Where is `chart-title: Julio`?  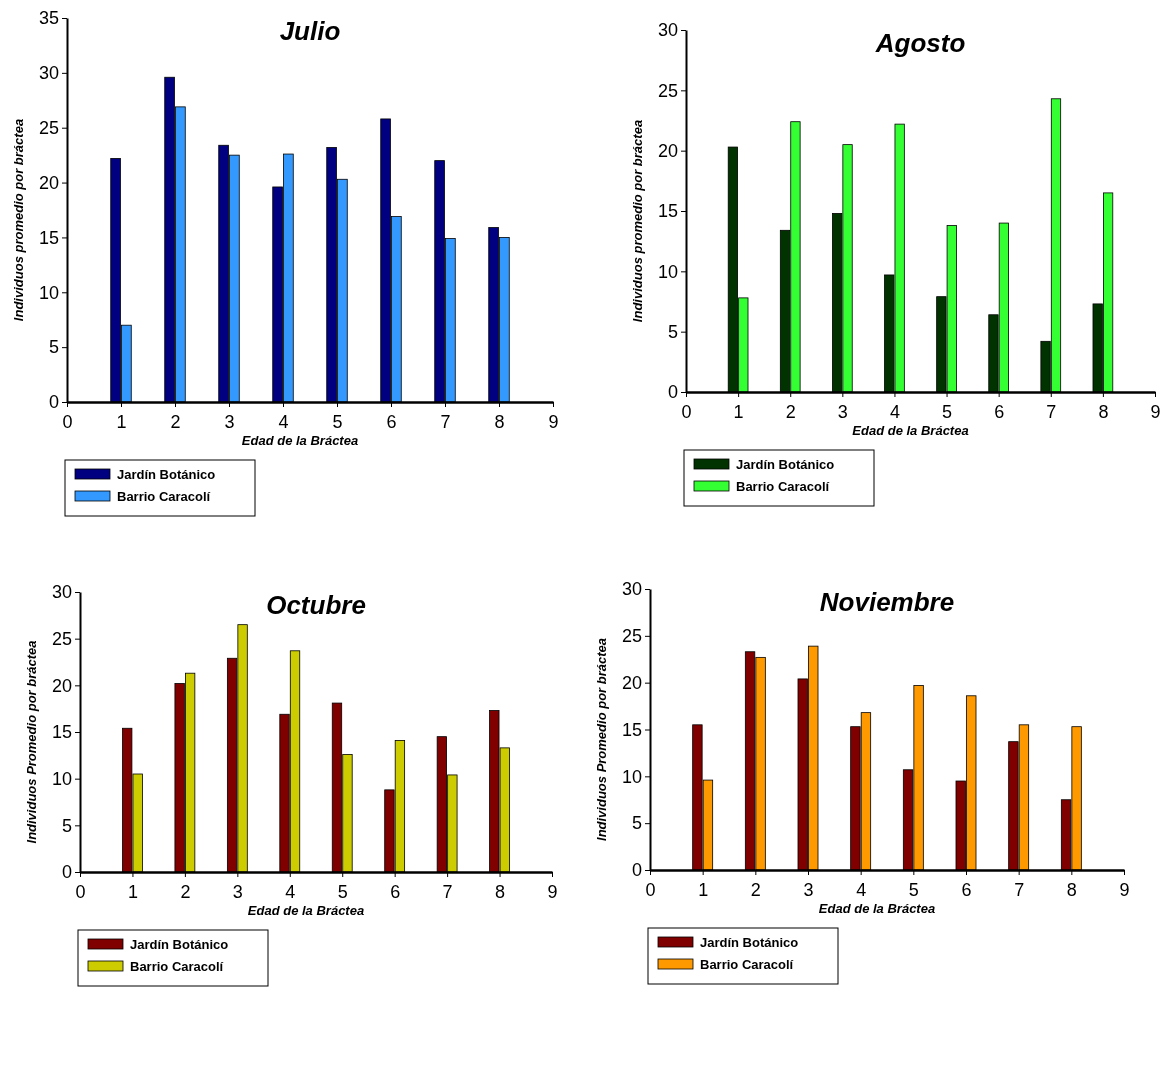
chart-title: Julio is located at coordinates (310, 31).